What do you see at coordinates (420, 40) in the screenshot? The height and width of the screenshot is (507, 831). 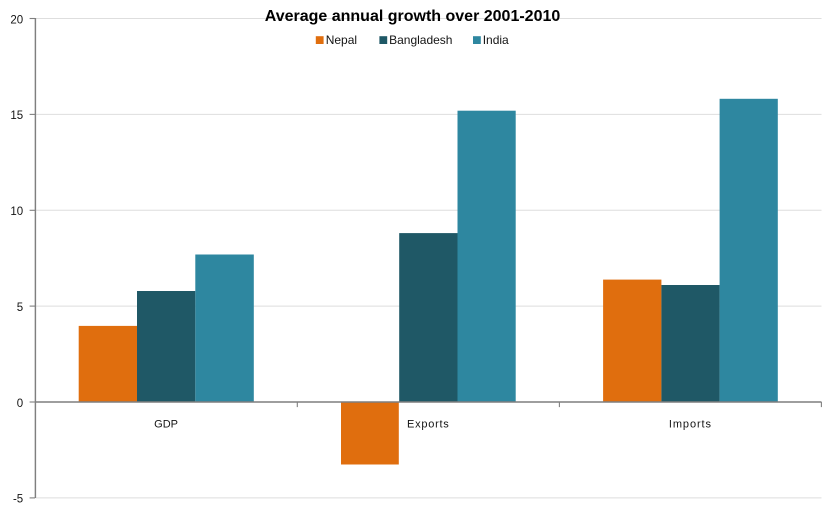 I see `svg-text: Bangladesh` at bounding box center [420, 40].